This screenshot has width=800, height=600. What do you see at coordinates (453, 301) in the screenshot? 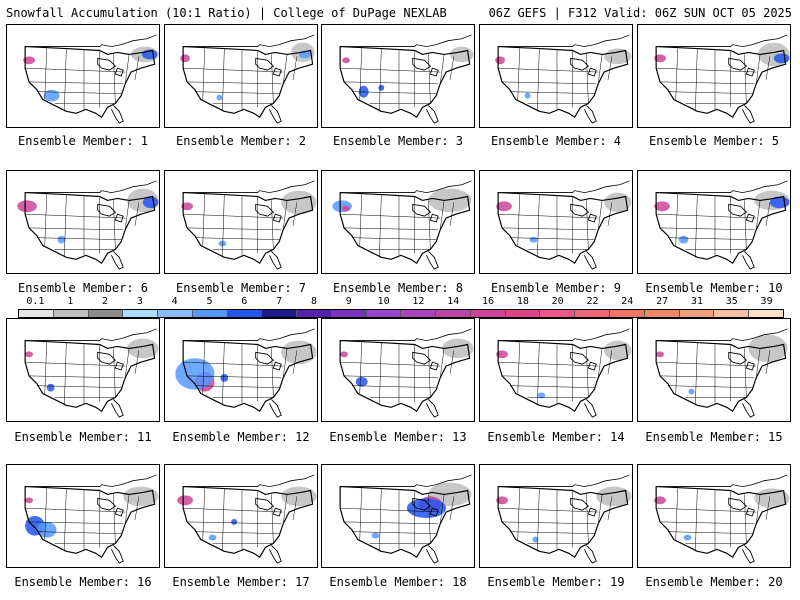
I see `colorbar-tick-label: 14` at bounding box center [453, 301].